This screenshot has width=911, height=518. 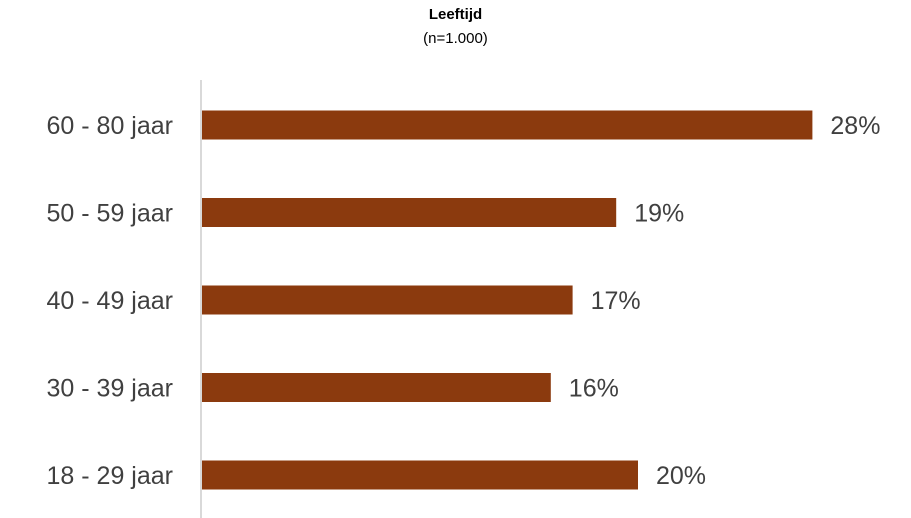 I want to click on value-label: 16%, so click(x=594, y=389).